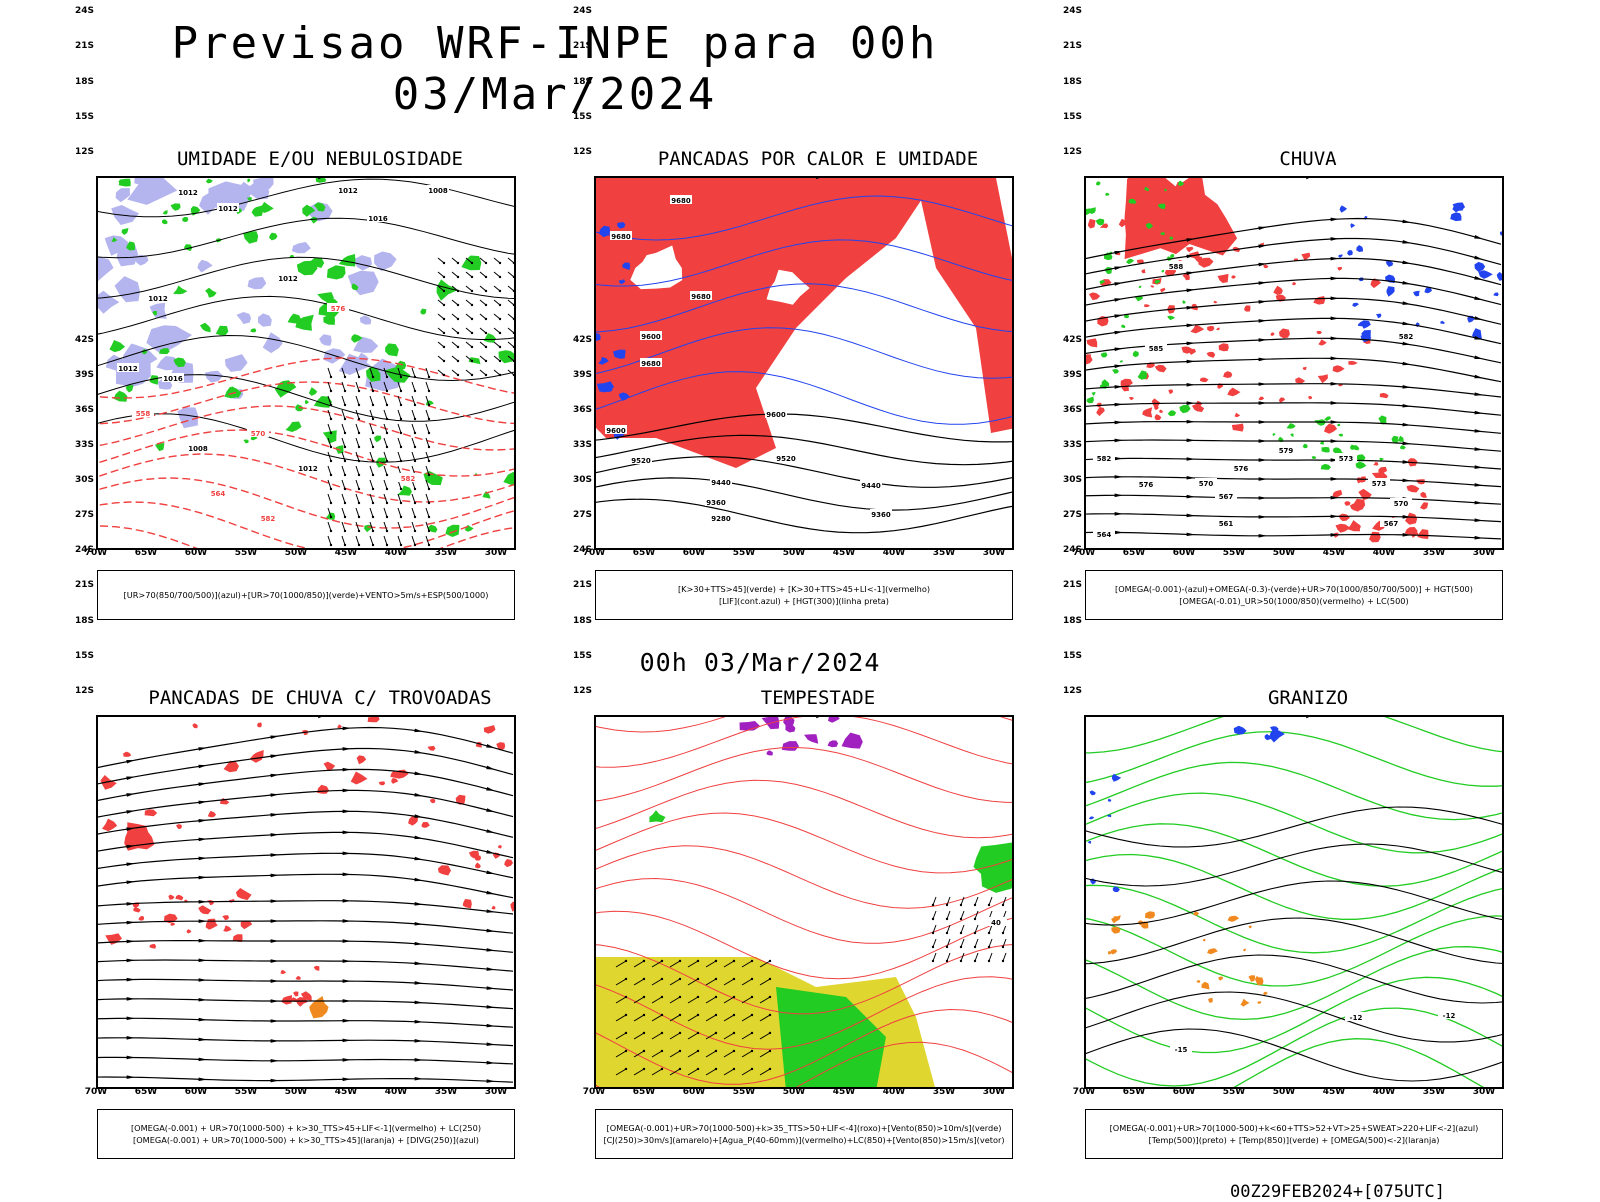 The width and height of the screenshot is (1600, 1202). What do you see at coordinates (1449, 1016) in the screenshot?
I see `contour-label: -12` at bounding box center [1449, 1016].